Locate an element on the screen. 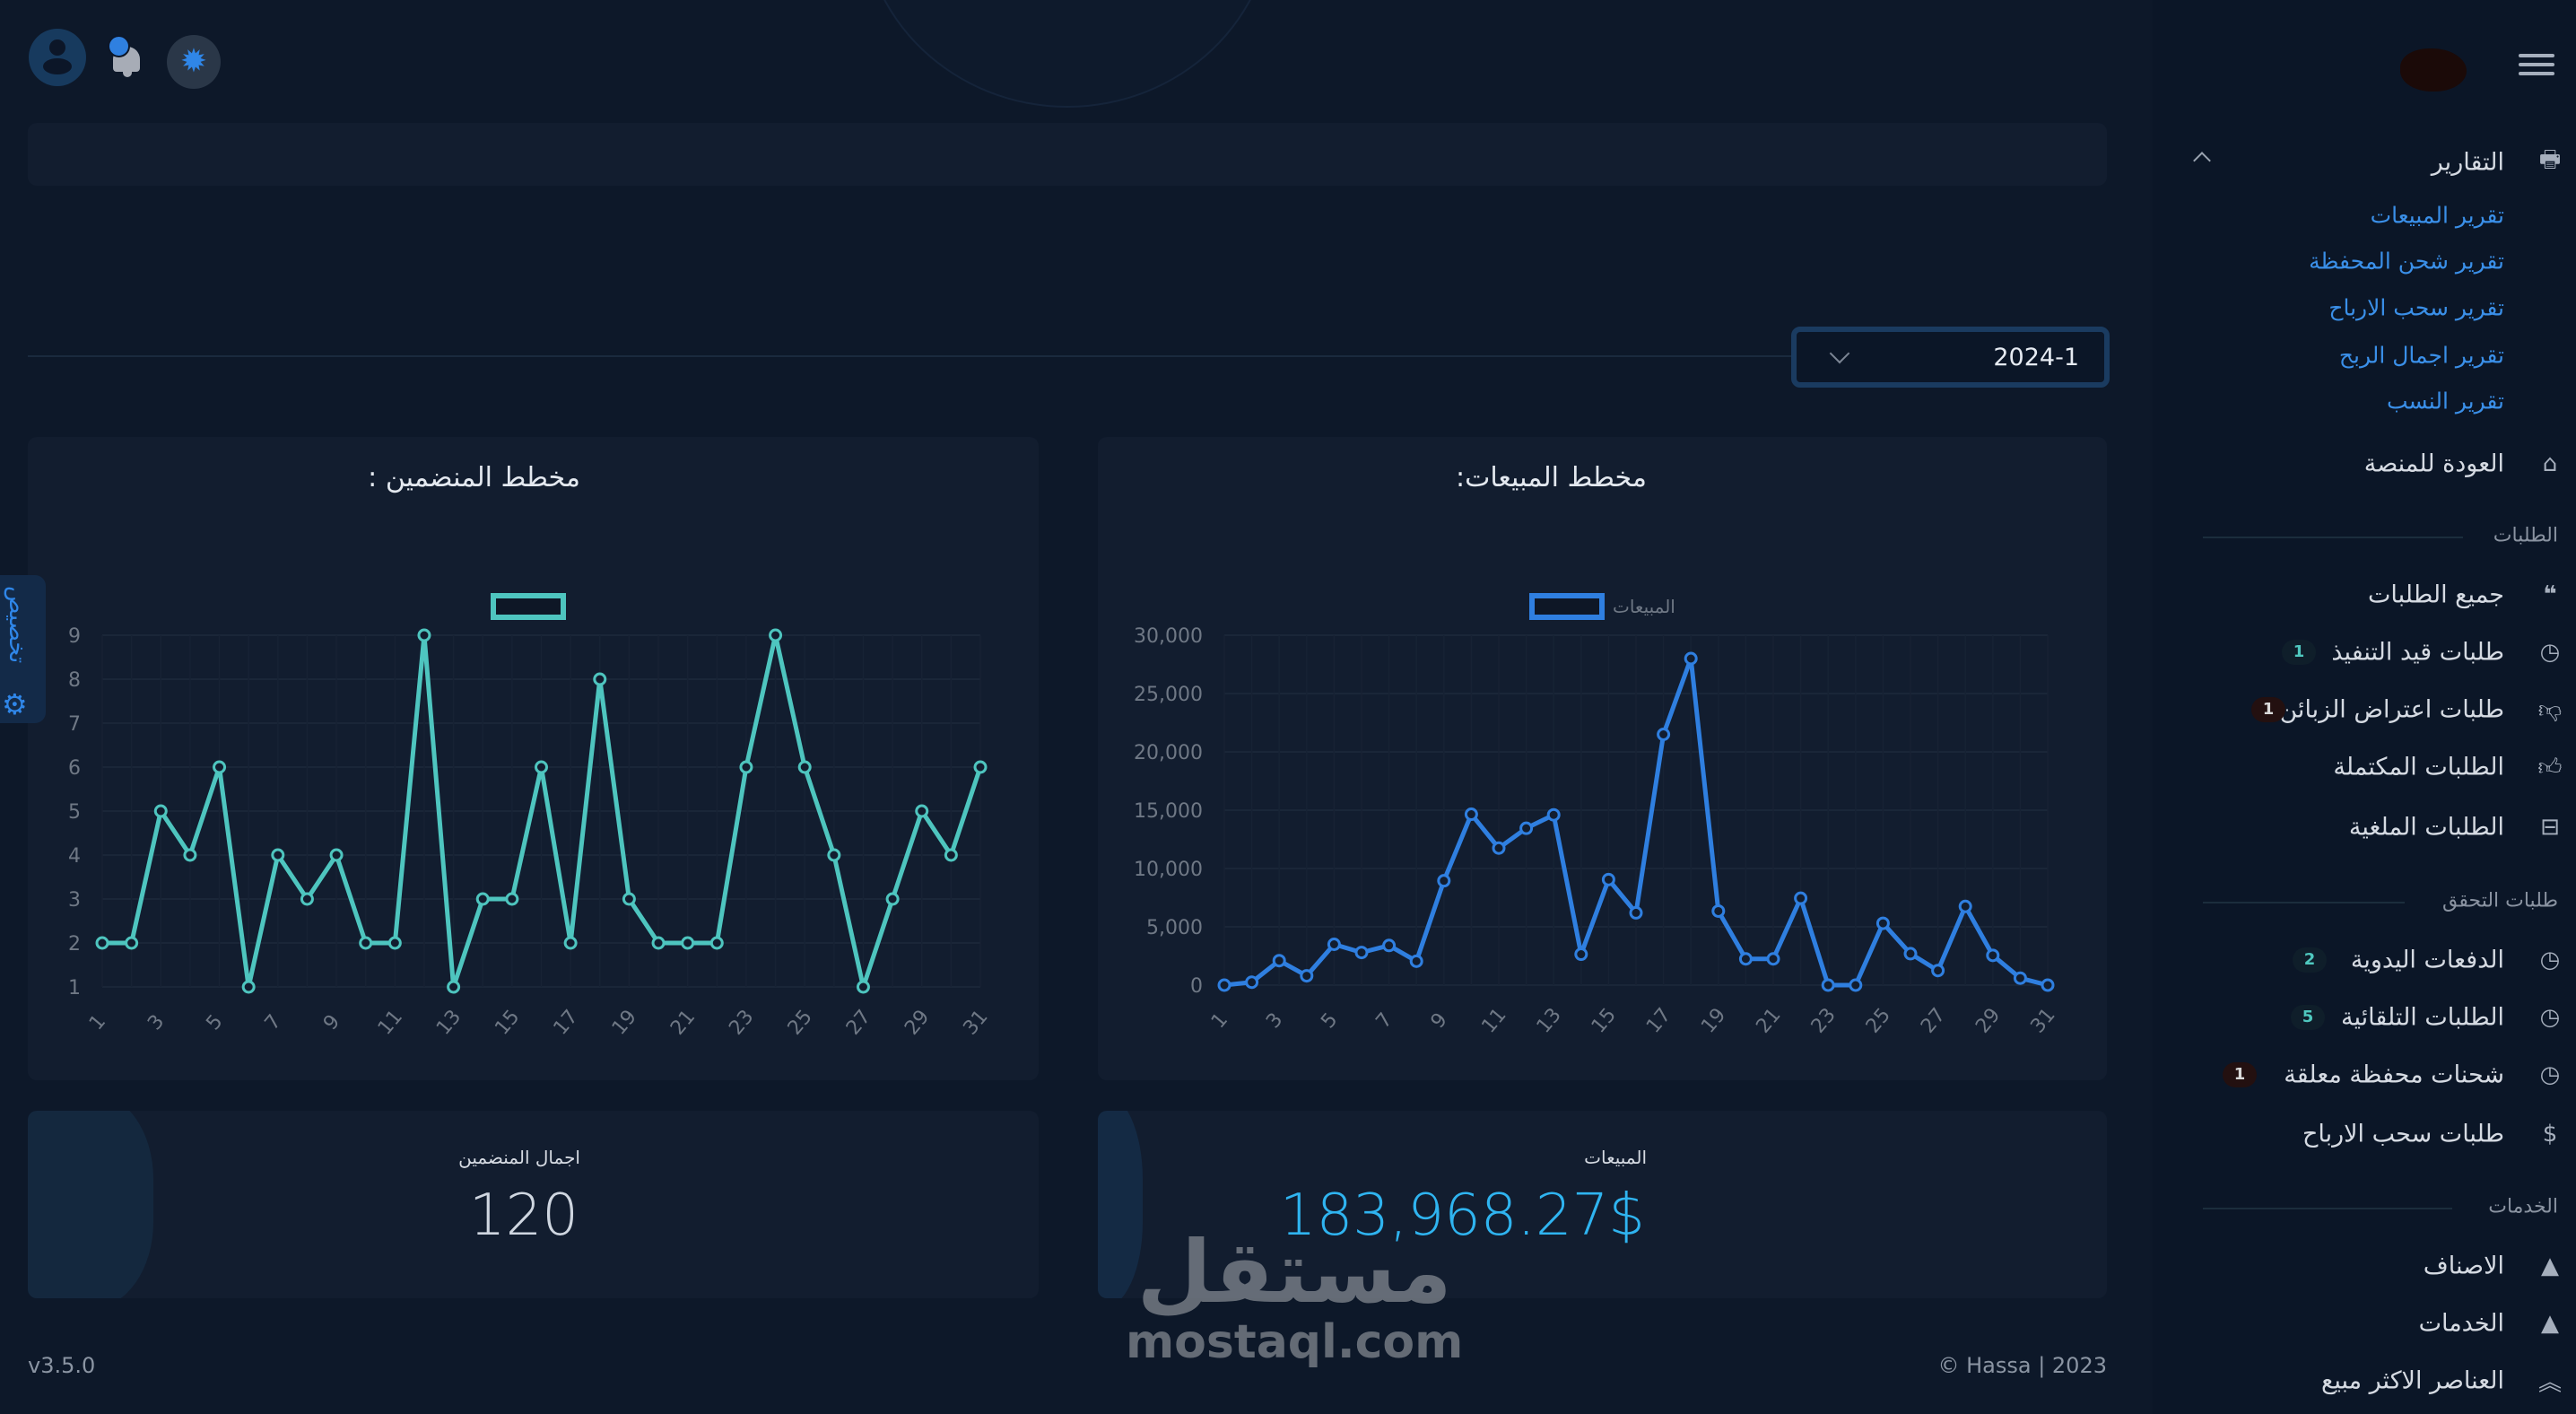 This screenshot has height=1414, width=2576. sidebar-item-services: الخدمات is located at coordinates (2461, 1323).